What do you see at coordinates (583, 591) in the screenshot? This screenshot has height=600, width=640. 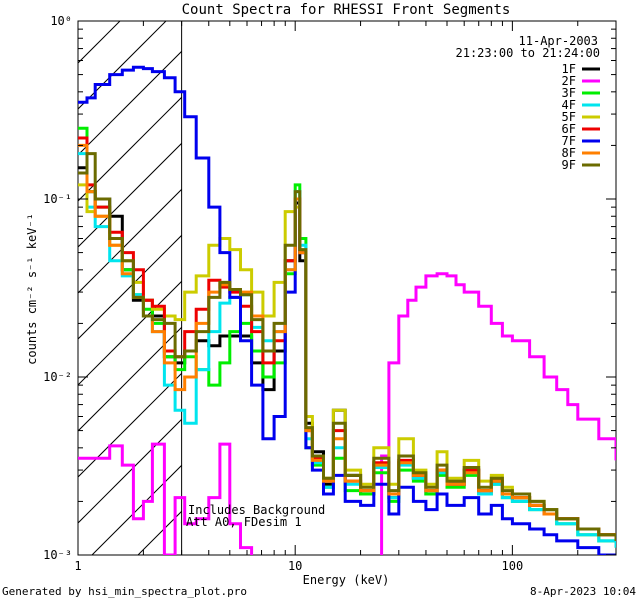 I see `footer-date: 8-Apr-2023 10:04` at bounding box center [583, 591].